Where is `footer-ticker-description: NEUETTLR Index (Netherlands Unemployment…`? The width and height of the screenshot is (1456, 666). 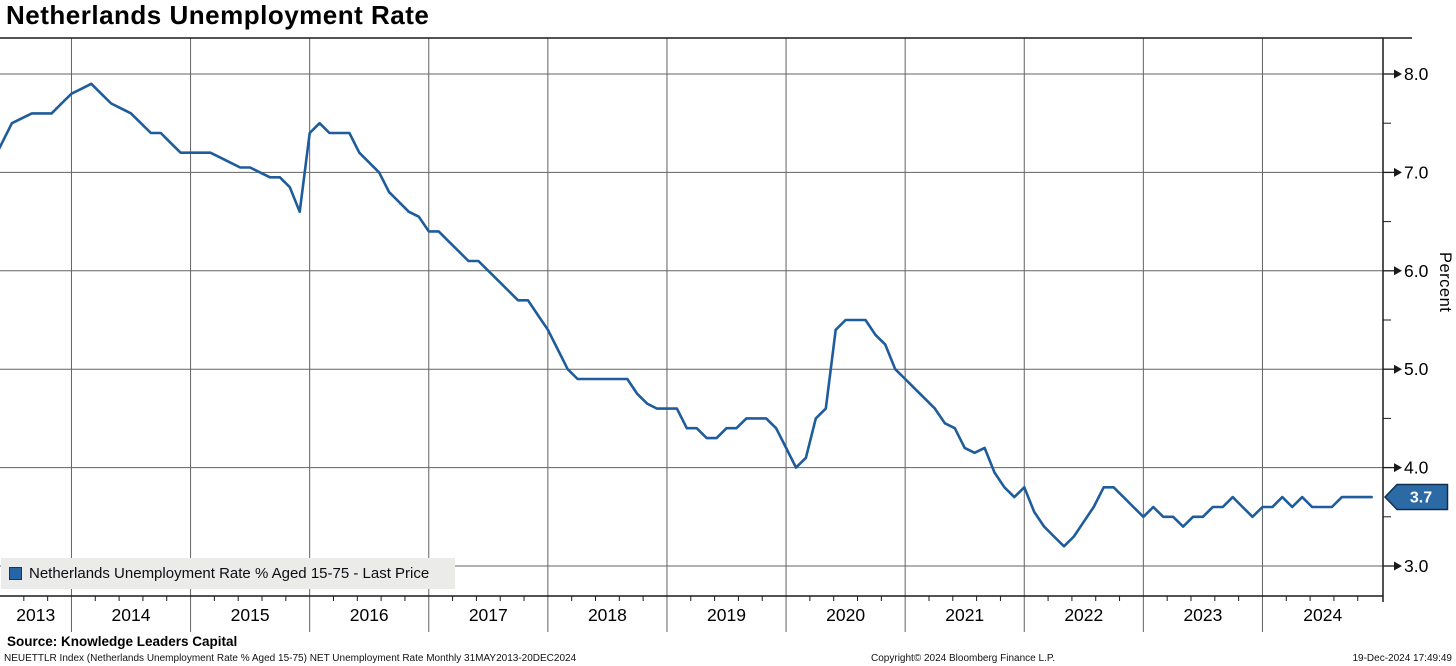 footer-ticker-description: NEUETTLR Index (Netherlands Unemployment… is located at coordinates (290, 658).